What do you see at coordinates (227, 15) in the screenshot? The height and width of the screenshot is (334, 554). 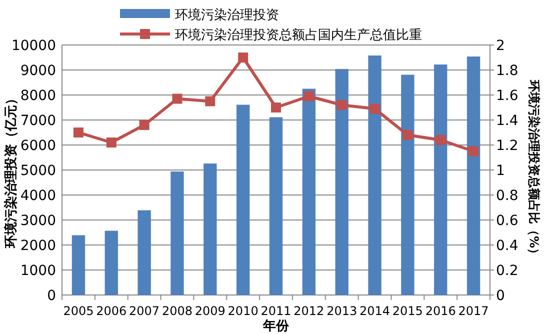 I see `legend-label: 环境污染治理投资` at bounding box center [227, 15].